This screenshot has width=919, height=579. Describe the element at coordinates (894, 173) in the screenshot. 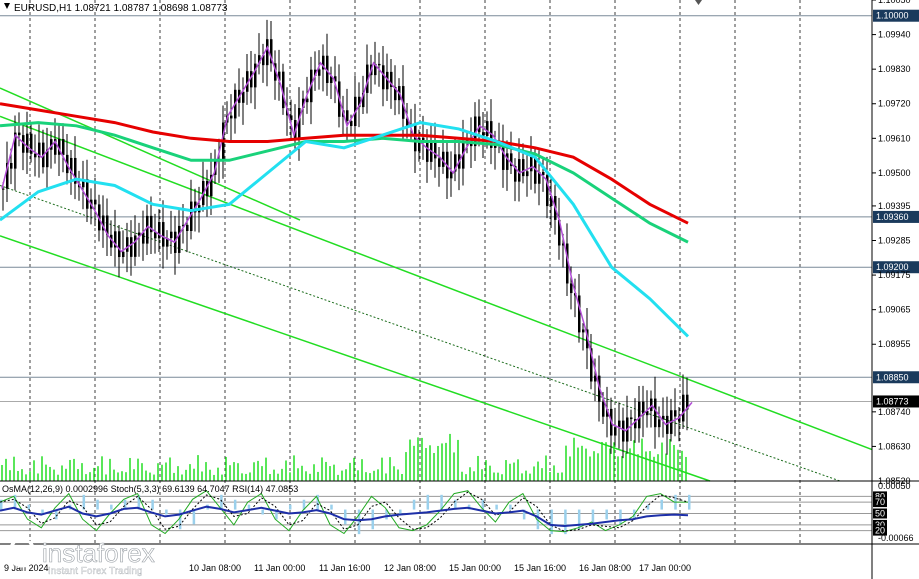

I see `y-tick-label: 1.09500` at that location.